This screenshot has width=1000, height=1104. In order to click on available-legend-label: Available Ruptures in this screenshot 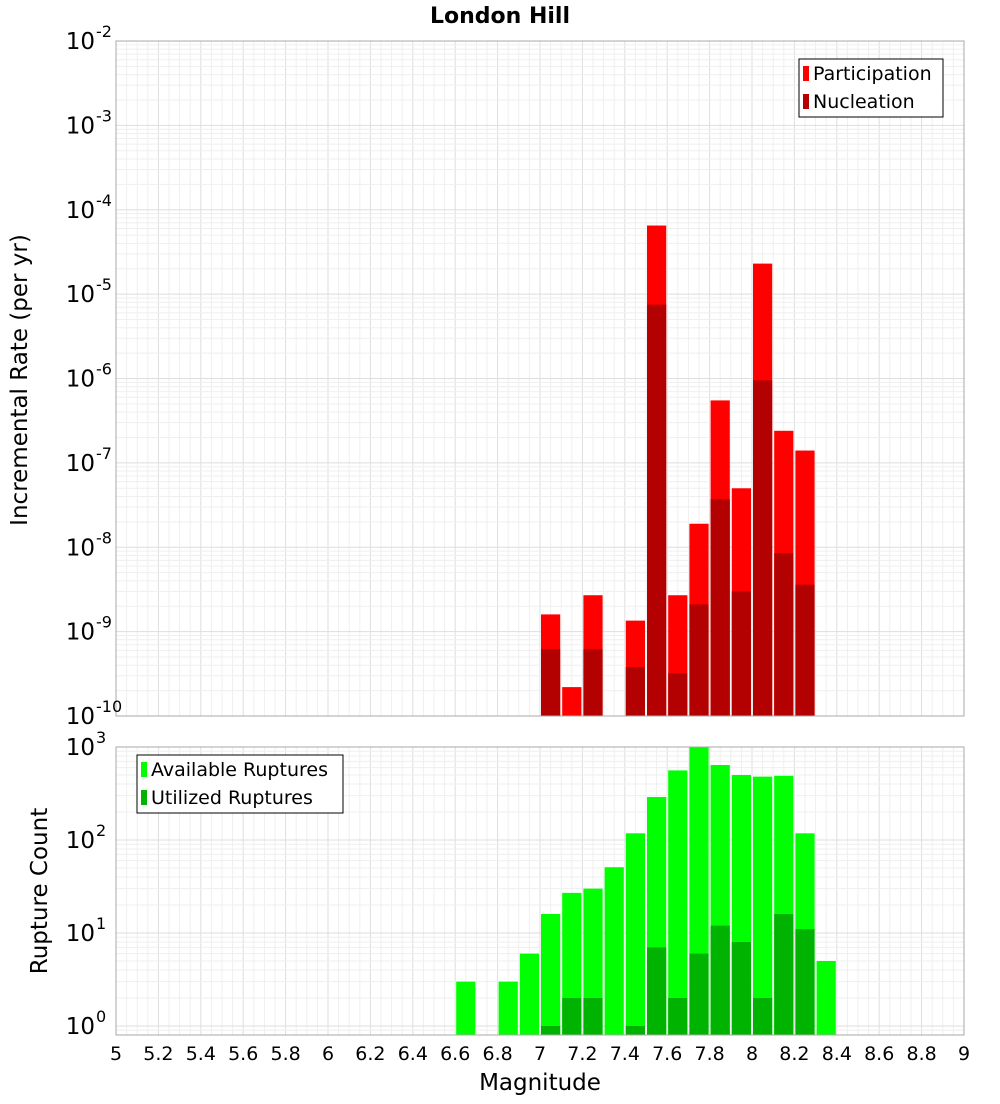, I will do `click(239, 770)`.